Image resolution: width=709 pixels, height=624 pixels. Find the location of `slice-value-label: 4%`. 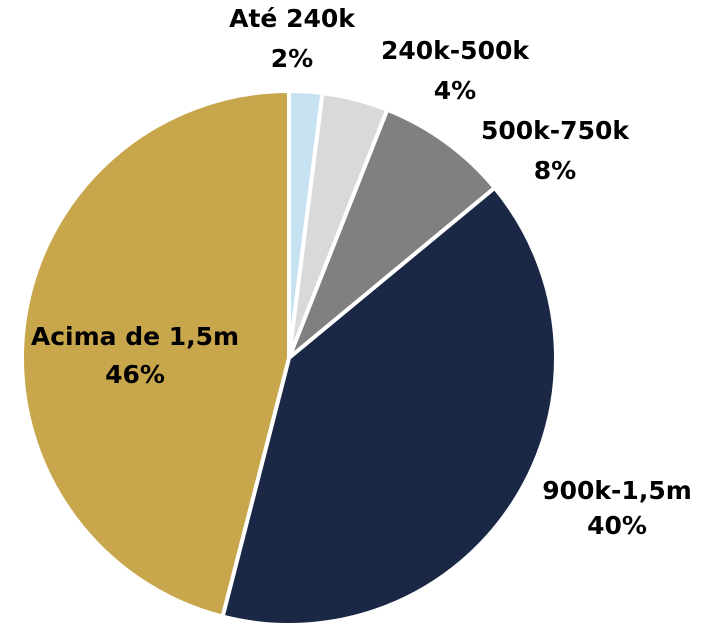

slice-value-label: 4% is located at coordinates (455, 90).